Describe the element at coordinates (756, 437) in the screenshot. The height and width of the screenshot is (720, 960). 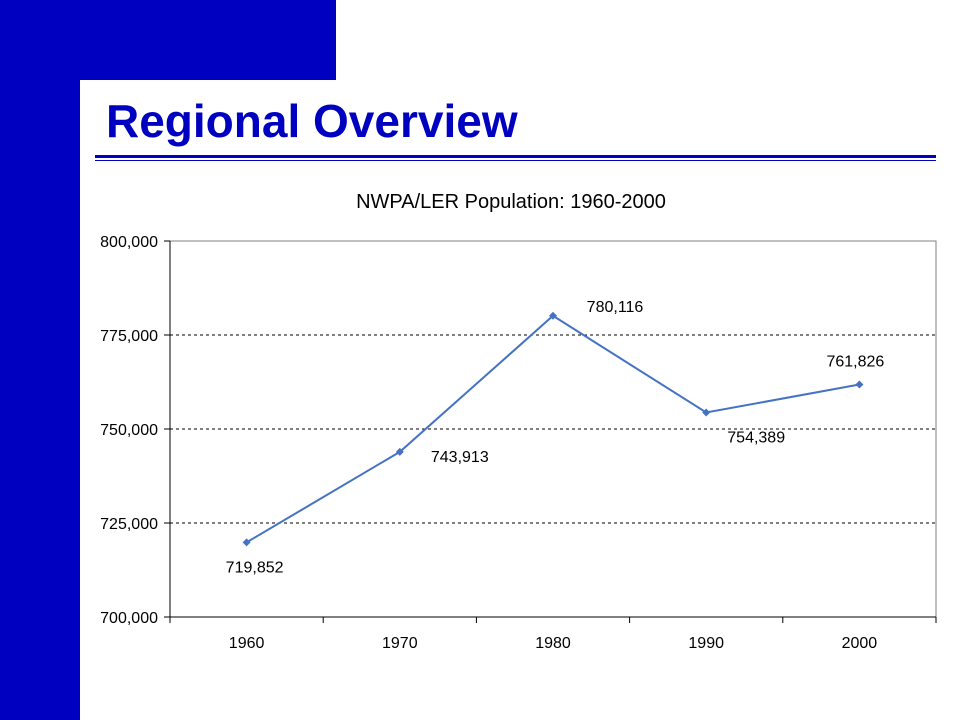
I see `data-label: 754,389` at that location.